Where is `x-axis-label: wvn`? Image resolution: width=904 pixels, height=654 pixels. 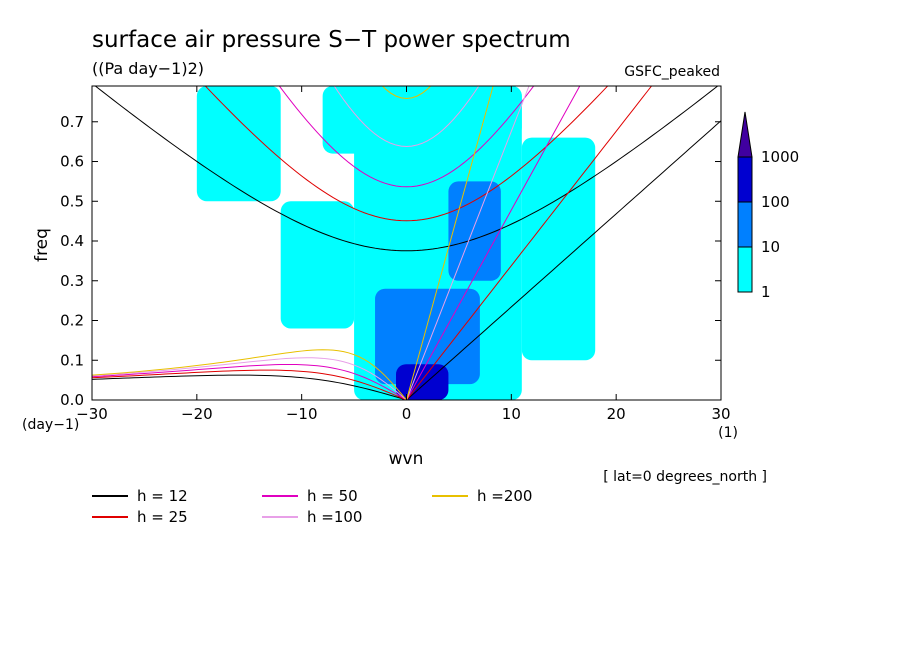
x-axis-label: wvn is located at coordinates (406, 459).